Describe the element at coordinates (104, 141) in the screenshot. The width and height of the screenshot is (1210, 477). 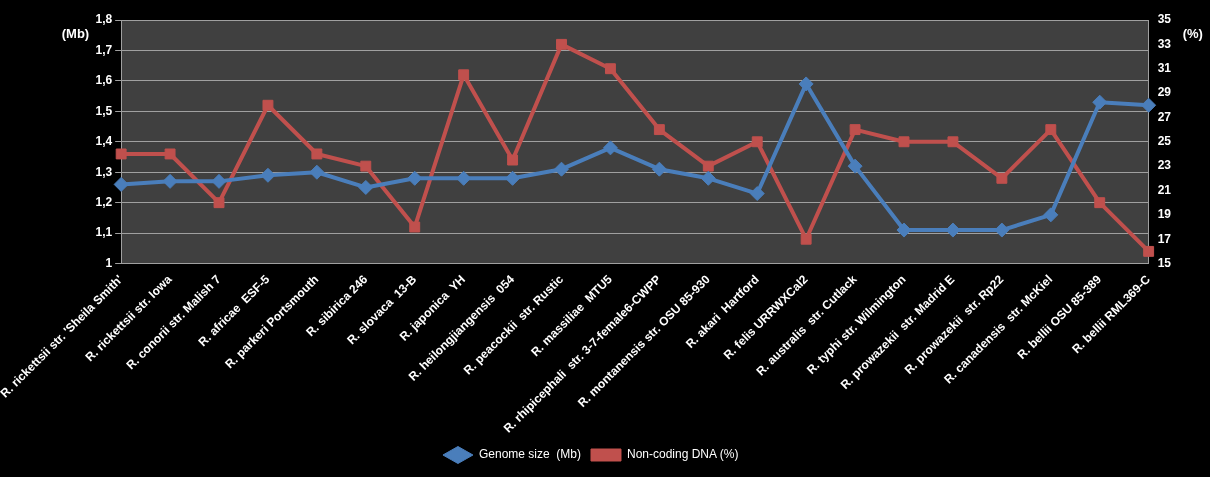
I see `y-tick-label: 1,4` at that location.